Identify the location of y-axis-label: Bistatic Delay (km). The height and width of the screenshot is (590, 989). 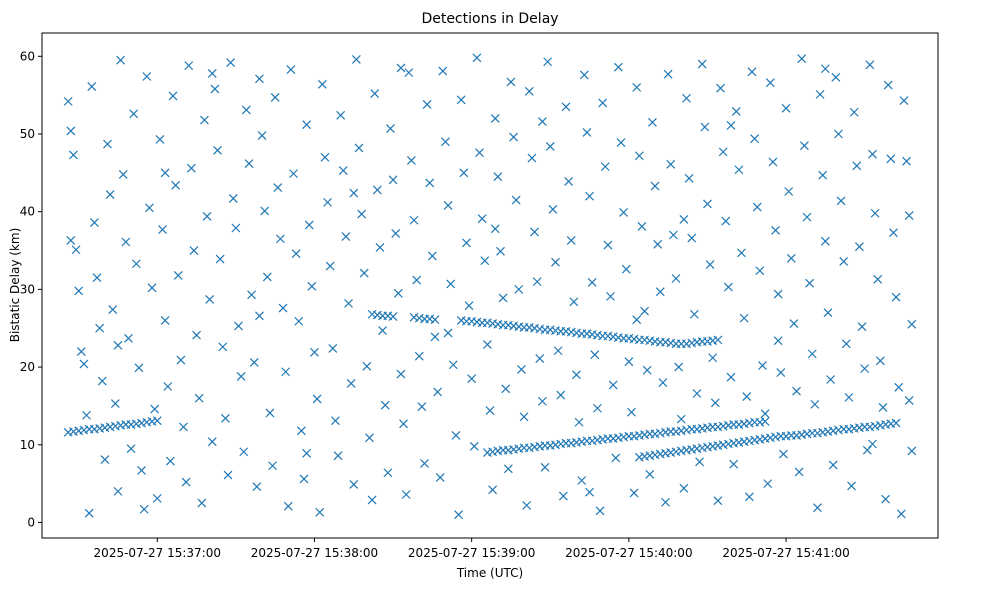
(15, 285).